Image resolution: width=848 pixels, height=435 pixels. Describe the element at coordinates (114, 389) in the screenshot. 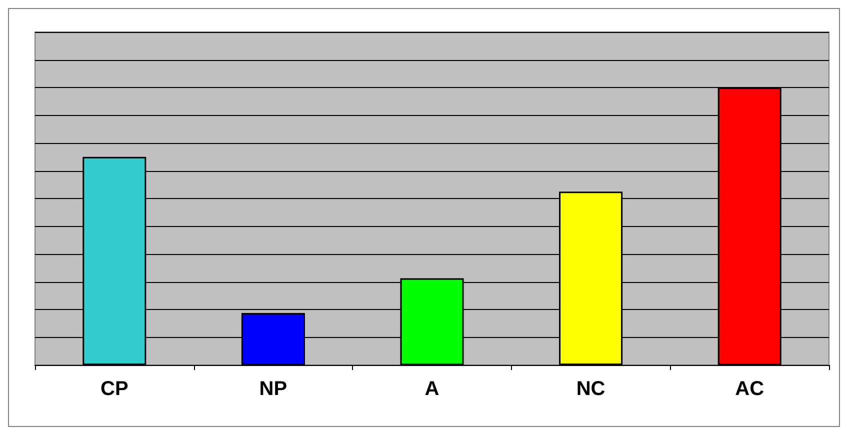

I see `x-tick-label: CP` at that location.